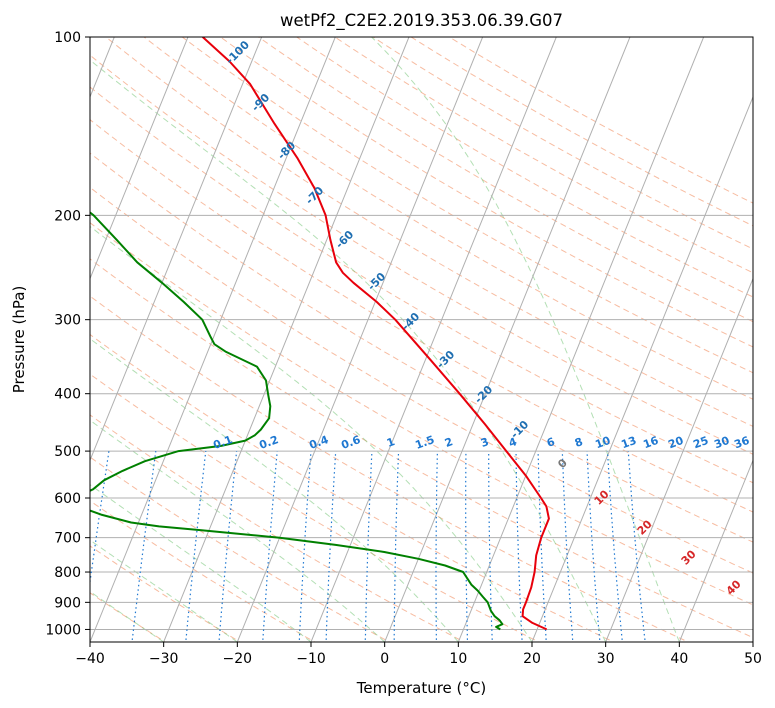 The image size is (775, 708). I want to click on y-tick-label: 200, so click(67, 216).